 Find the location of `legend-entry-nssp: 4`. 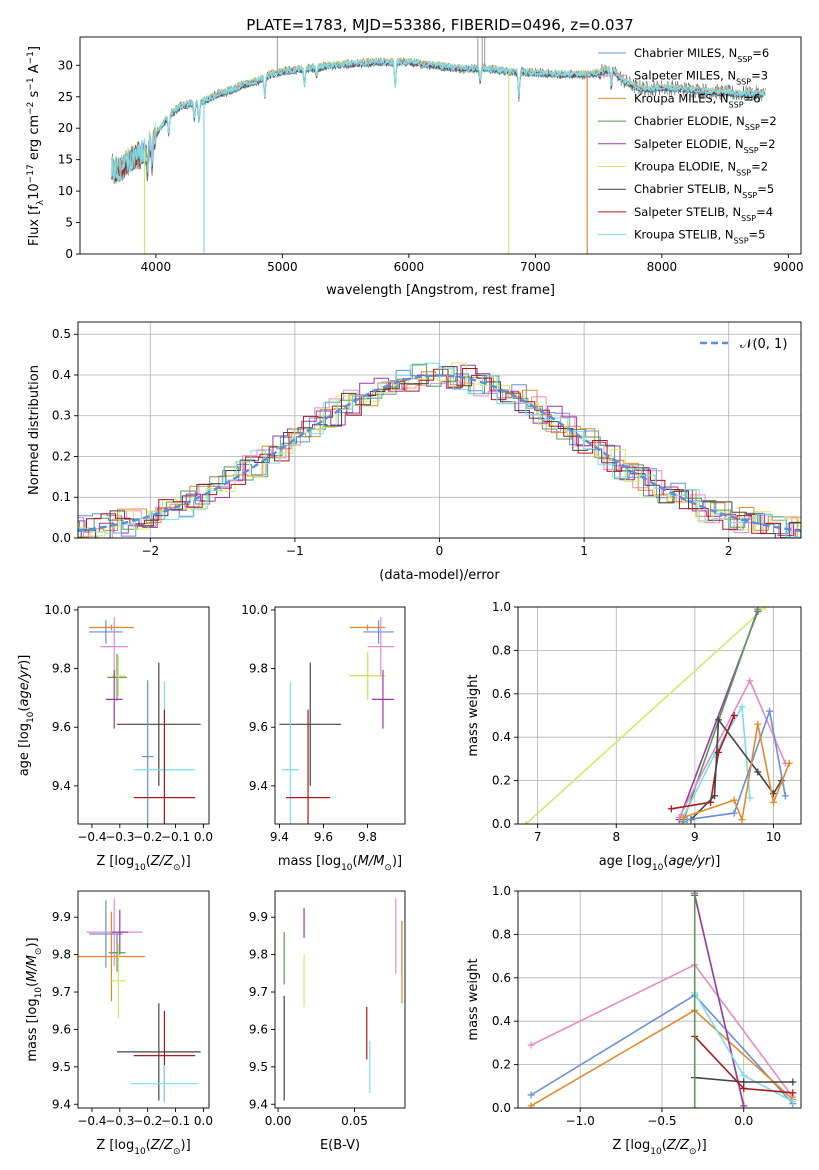

legend-entry-nssp: 4 is located at coordinates (769, 212).